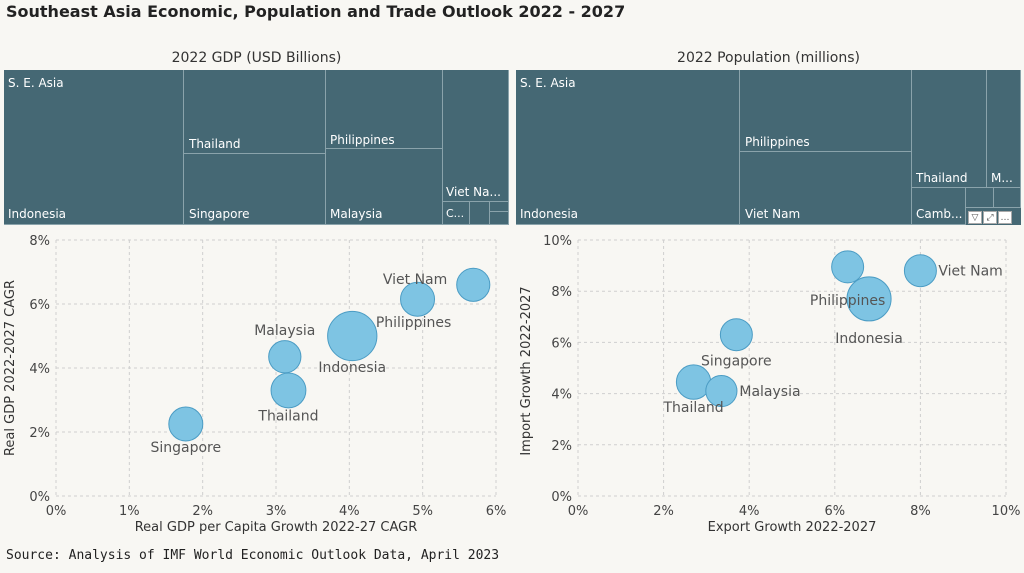 The height and width of the screenshot is (573, 1024). I want to click on trade-x-tick-label: 6%, so click(834, 511).